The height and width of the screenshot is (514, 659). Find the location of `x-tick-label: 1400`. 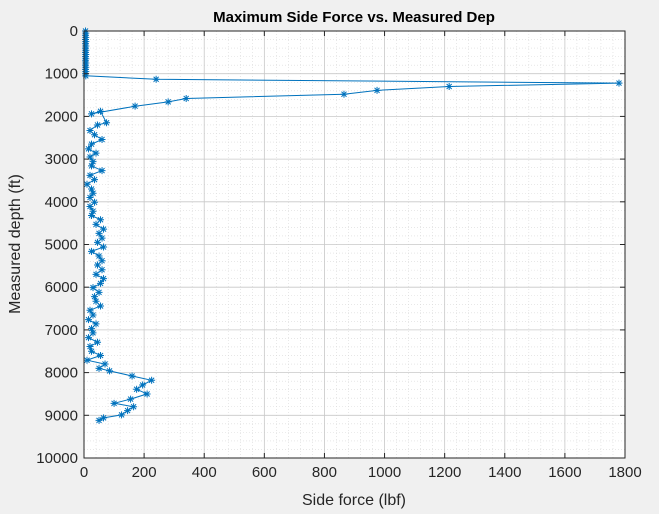

x-tick-label: 1400 is located at coordinates (504, 472).